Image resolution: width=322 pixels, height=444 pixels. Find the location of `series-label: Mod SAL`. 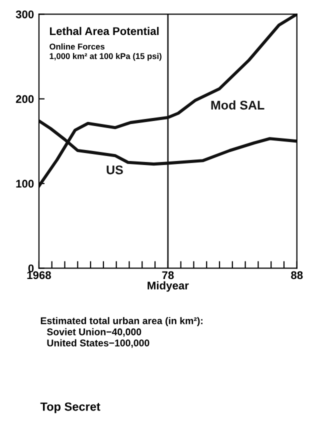

series-label: Mod SAL is located at coordinates (237, 105).